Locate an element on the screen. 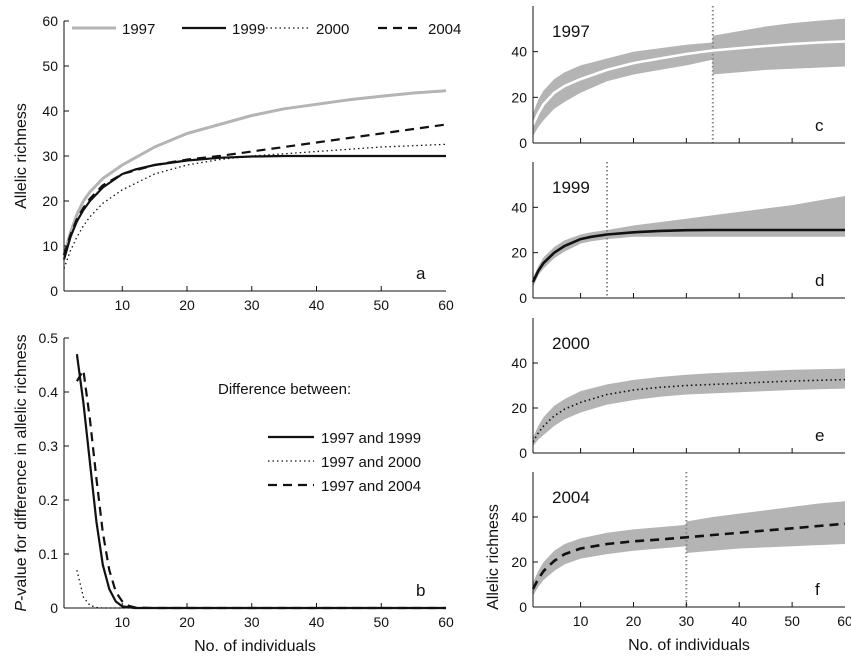  y-tick-label-c-0: 0 is located at coordinates (523, 143).